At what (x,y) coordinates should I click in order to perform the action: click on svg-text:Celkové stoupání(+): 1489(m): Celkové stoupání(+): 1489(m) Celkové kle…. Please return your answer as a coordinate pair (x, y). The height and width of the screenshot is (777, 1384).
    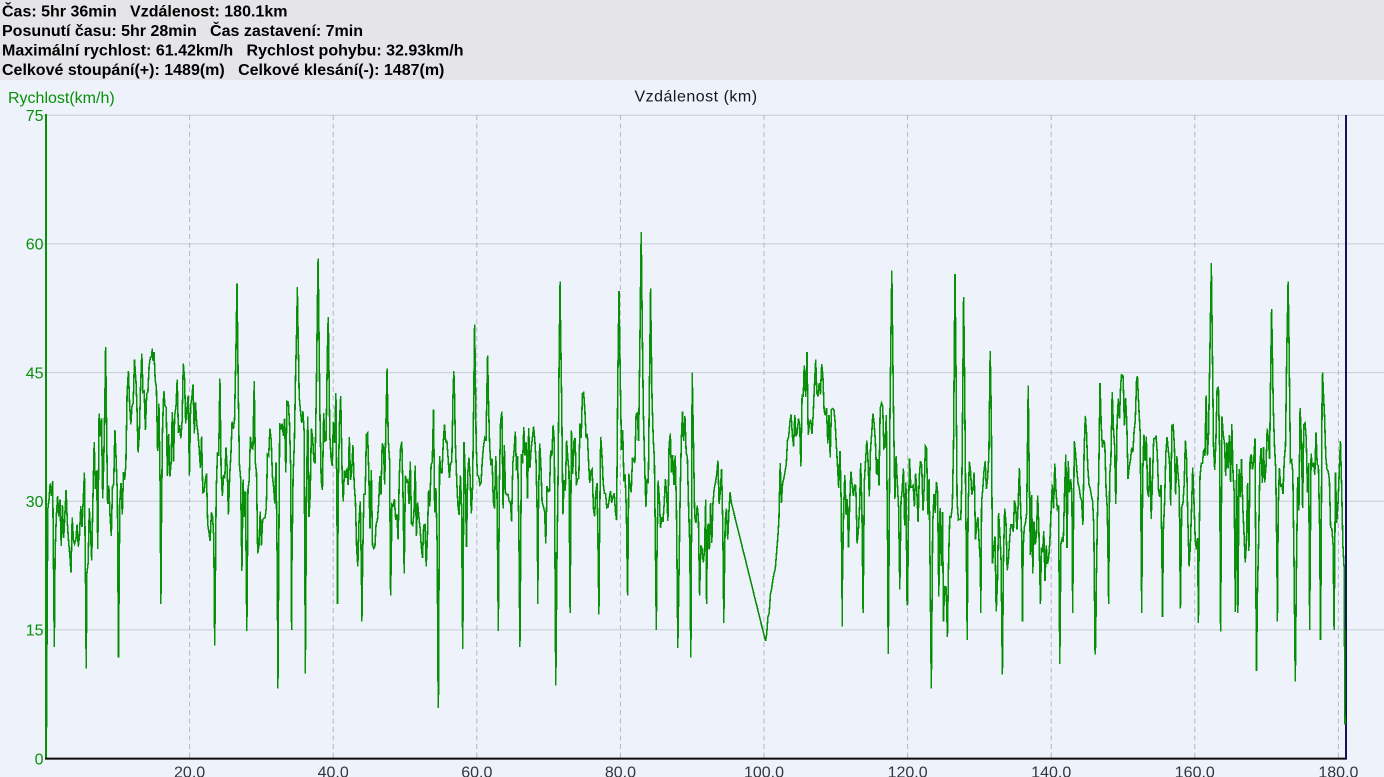
    Looking at the image, I should click on (223, 70).